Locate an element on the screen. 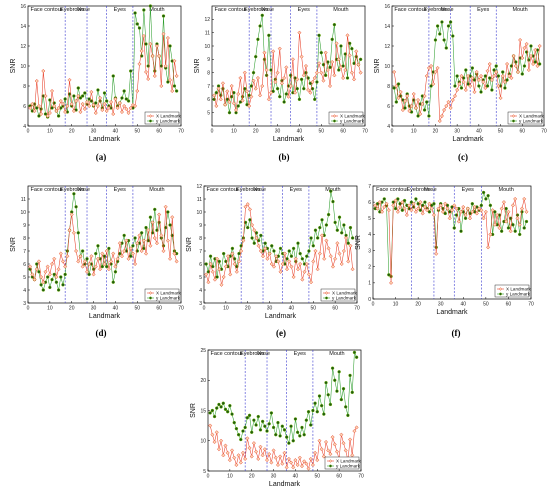 The width and height of the screenshot is (554, 497). y-tick-label: 9 is located at coordinates (24, 226).